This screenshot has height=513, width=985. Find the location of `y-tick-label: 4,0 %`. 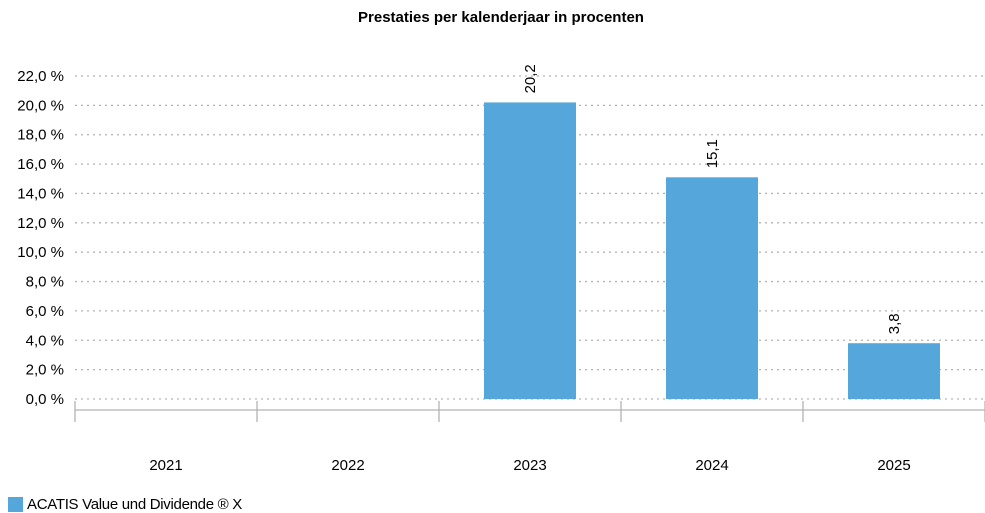

y-tick-label: 4,0 % is located at coordinates (45, 340).